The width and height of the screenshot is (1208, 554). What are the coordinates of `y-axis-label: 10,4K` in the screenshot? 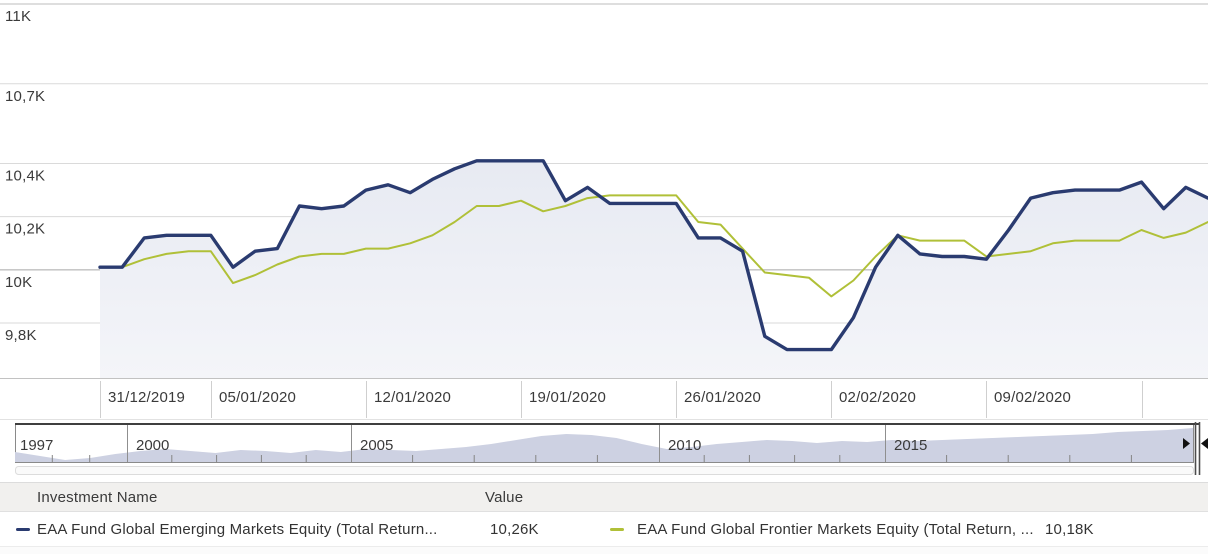 It's located at (25, 176).